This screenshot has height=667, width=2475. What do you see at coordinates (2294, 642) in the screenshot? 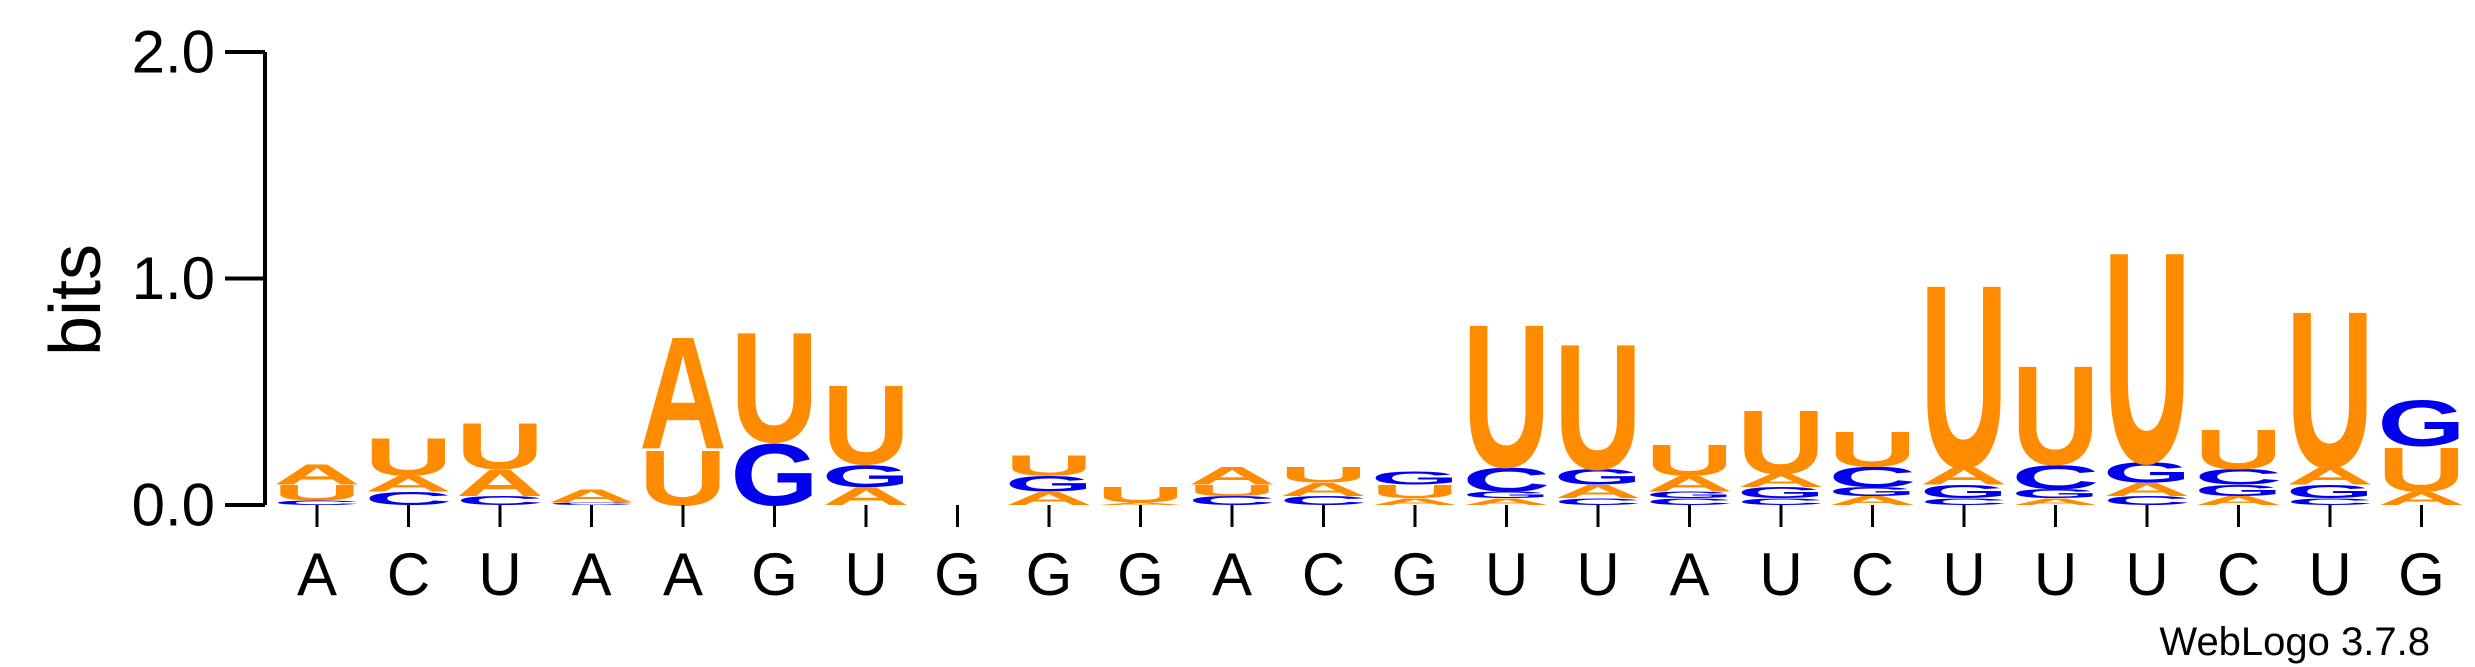
I see `weblogo-version-footer: WebLogo 3.7.8` at bounding box center [2294, 642].